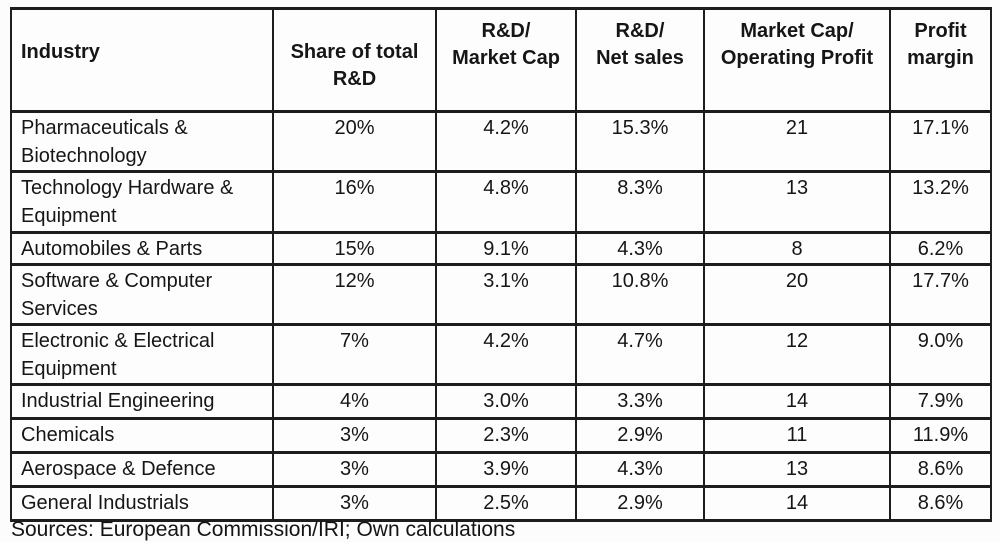  Describe the element at coordinates (940, 31) in the screenshot. I see `header-line: Profit` at that location.